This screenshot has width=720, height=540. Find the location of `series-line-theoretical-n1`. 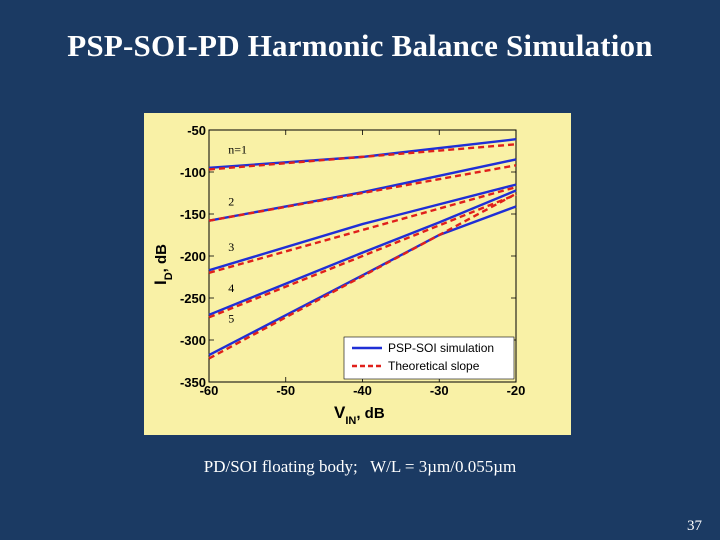

series-line-theoretical-n1 is located at coordinates (362, 157).